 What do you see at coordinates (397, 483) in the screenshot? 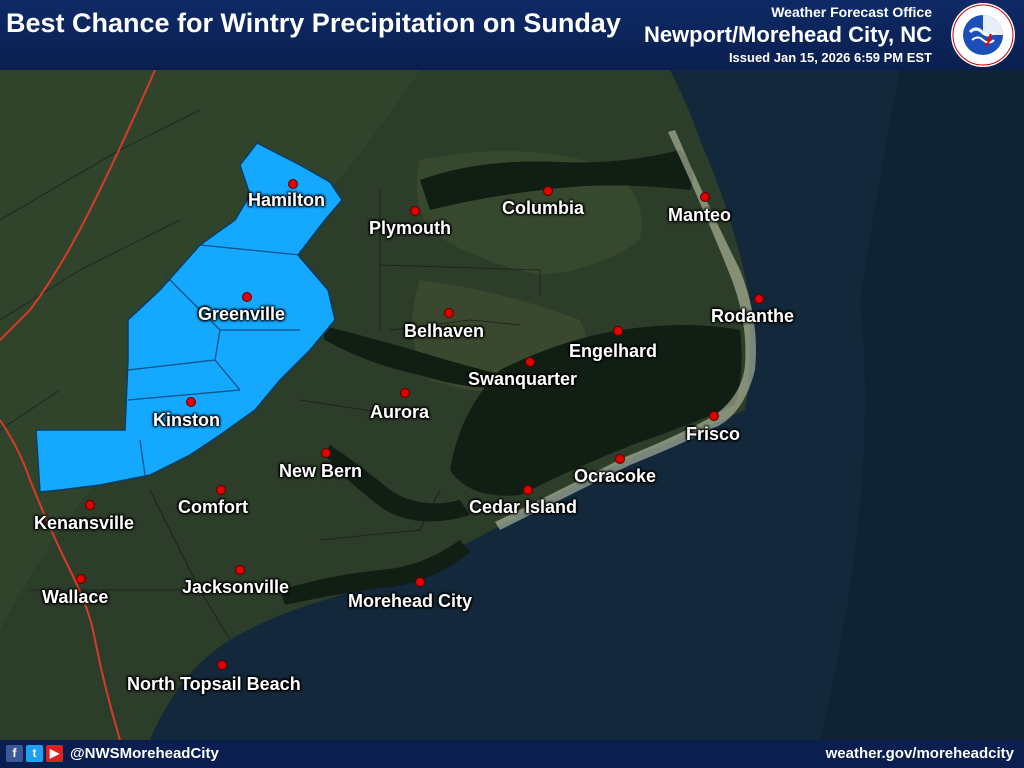
I see `neuse-river` at bounding box center [397, 483].